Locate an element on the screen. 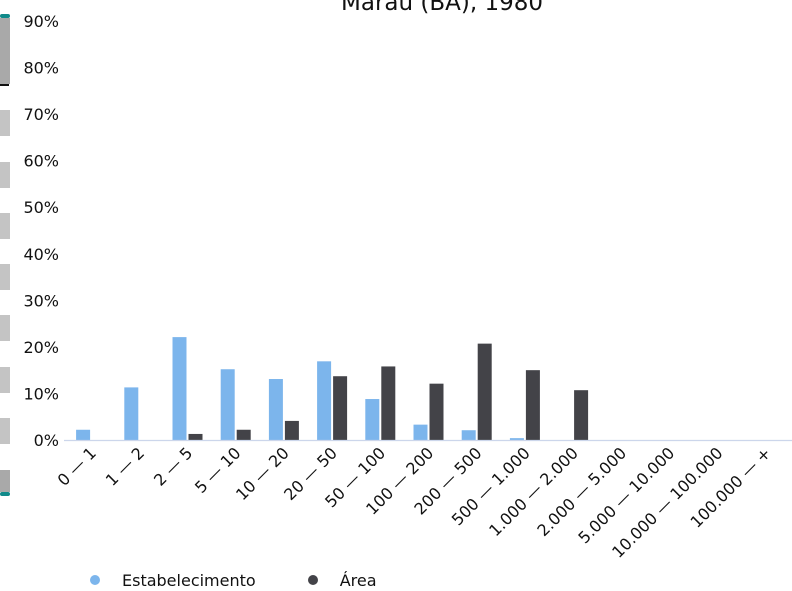 Image resolution: width=792 pixels, height=591 pixels. y-tick-label: 20% is located at coordinates (41, 347).